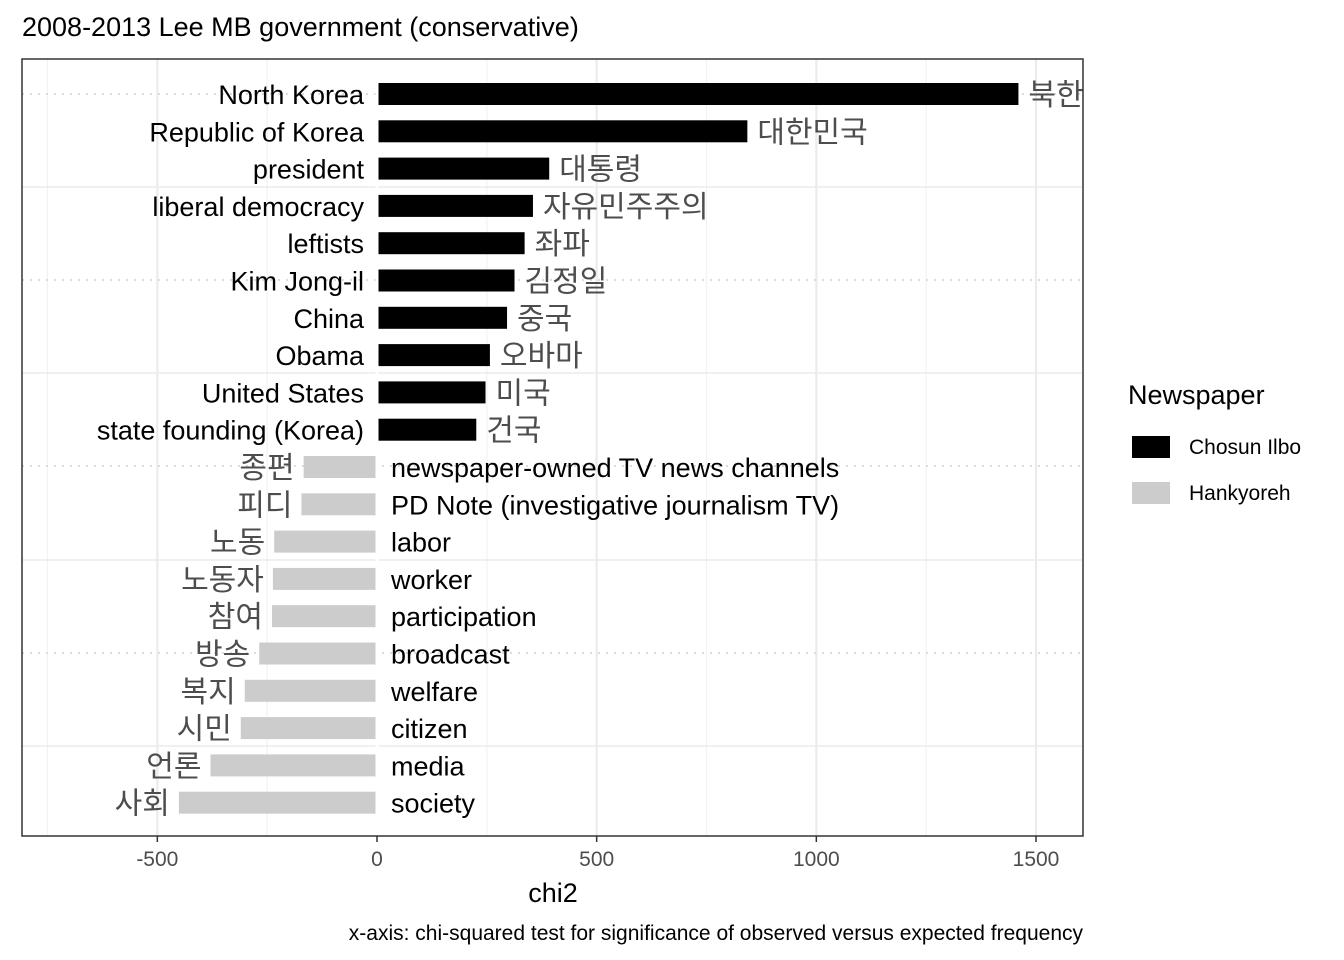 This screenshot has height=960, width=1344. What do you see at coordinates (562, 244) in the screenshot?
I see `bar-label-korean: 좌파` at bounding box center [562, 244].